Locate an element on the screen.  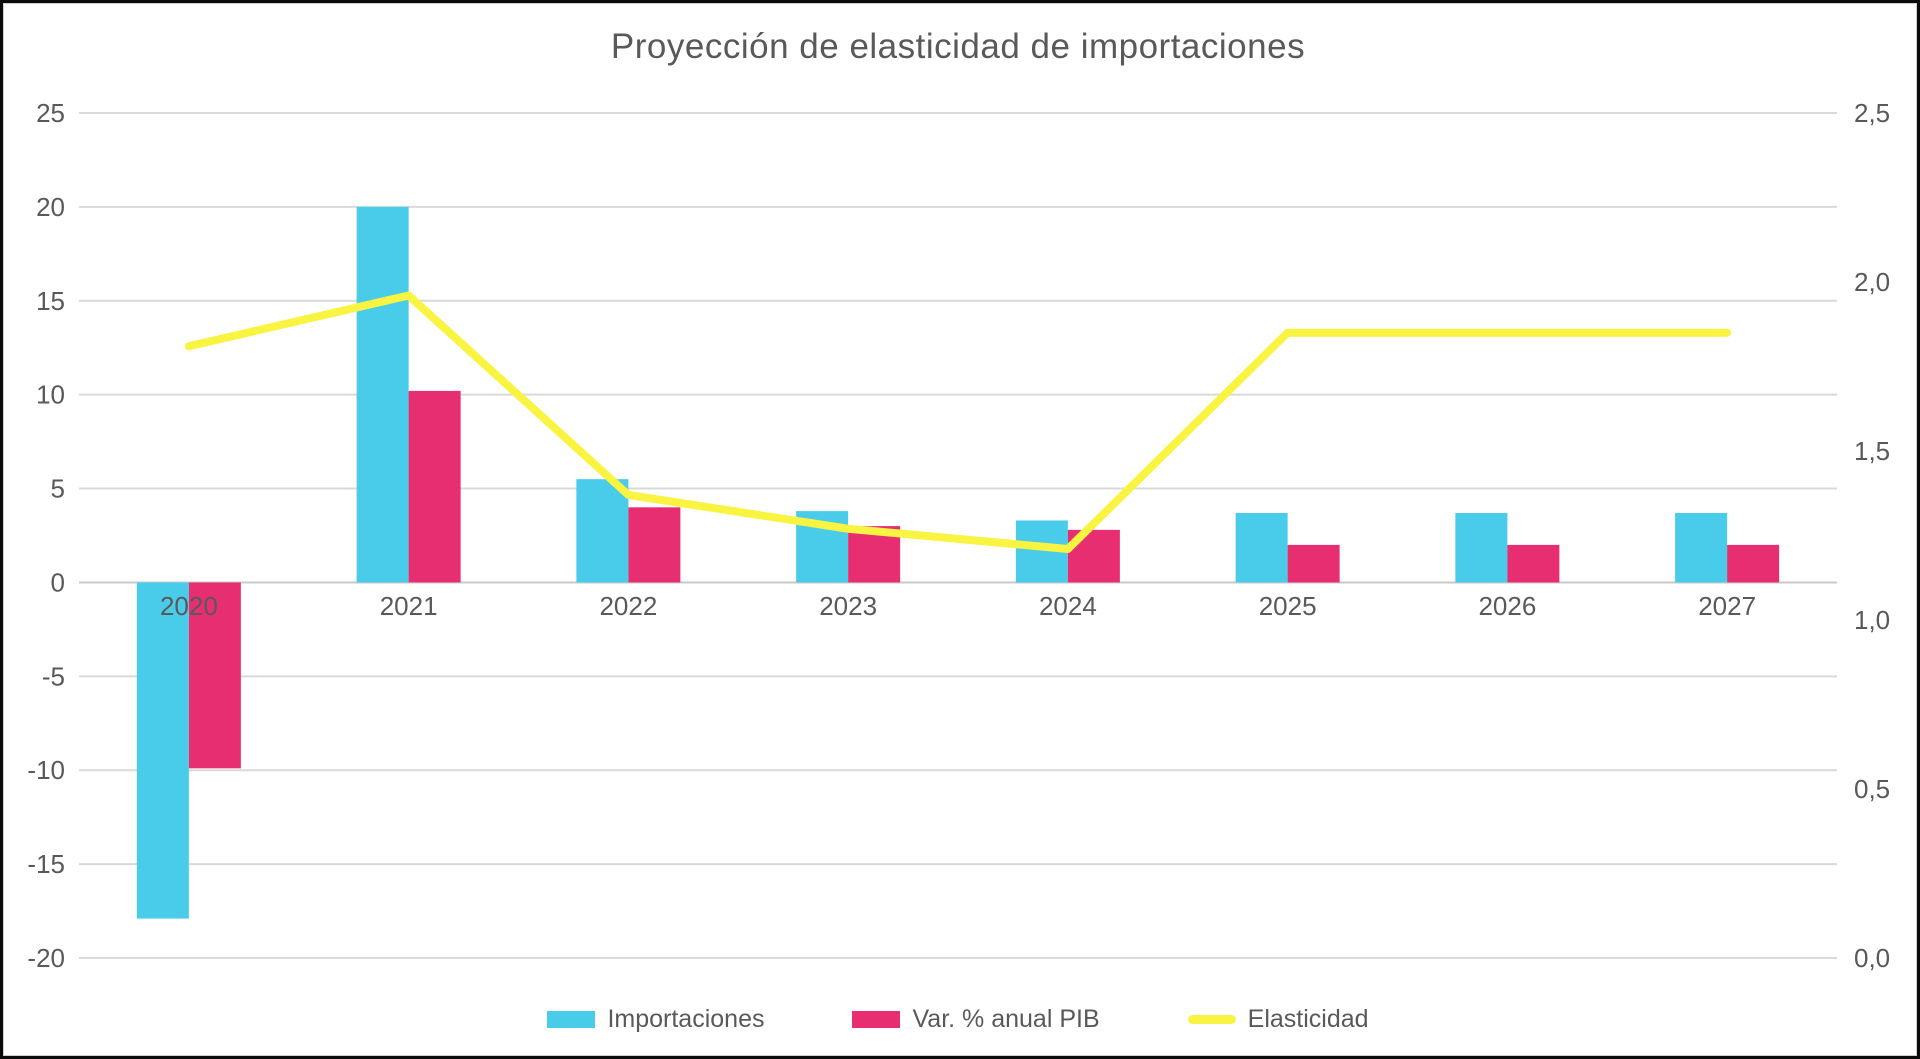
category-label-2023: 2023 is located at coordinates (848, 606).